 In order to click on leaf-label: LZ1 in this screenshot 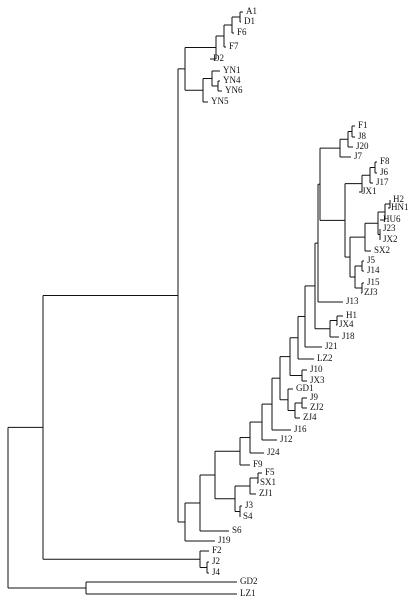, I will do `click(248, 593)`.